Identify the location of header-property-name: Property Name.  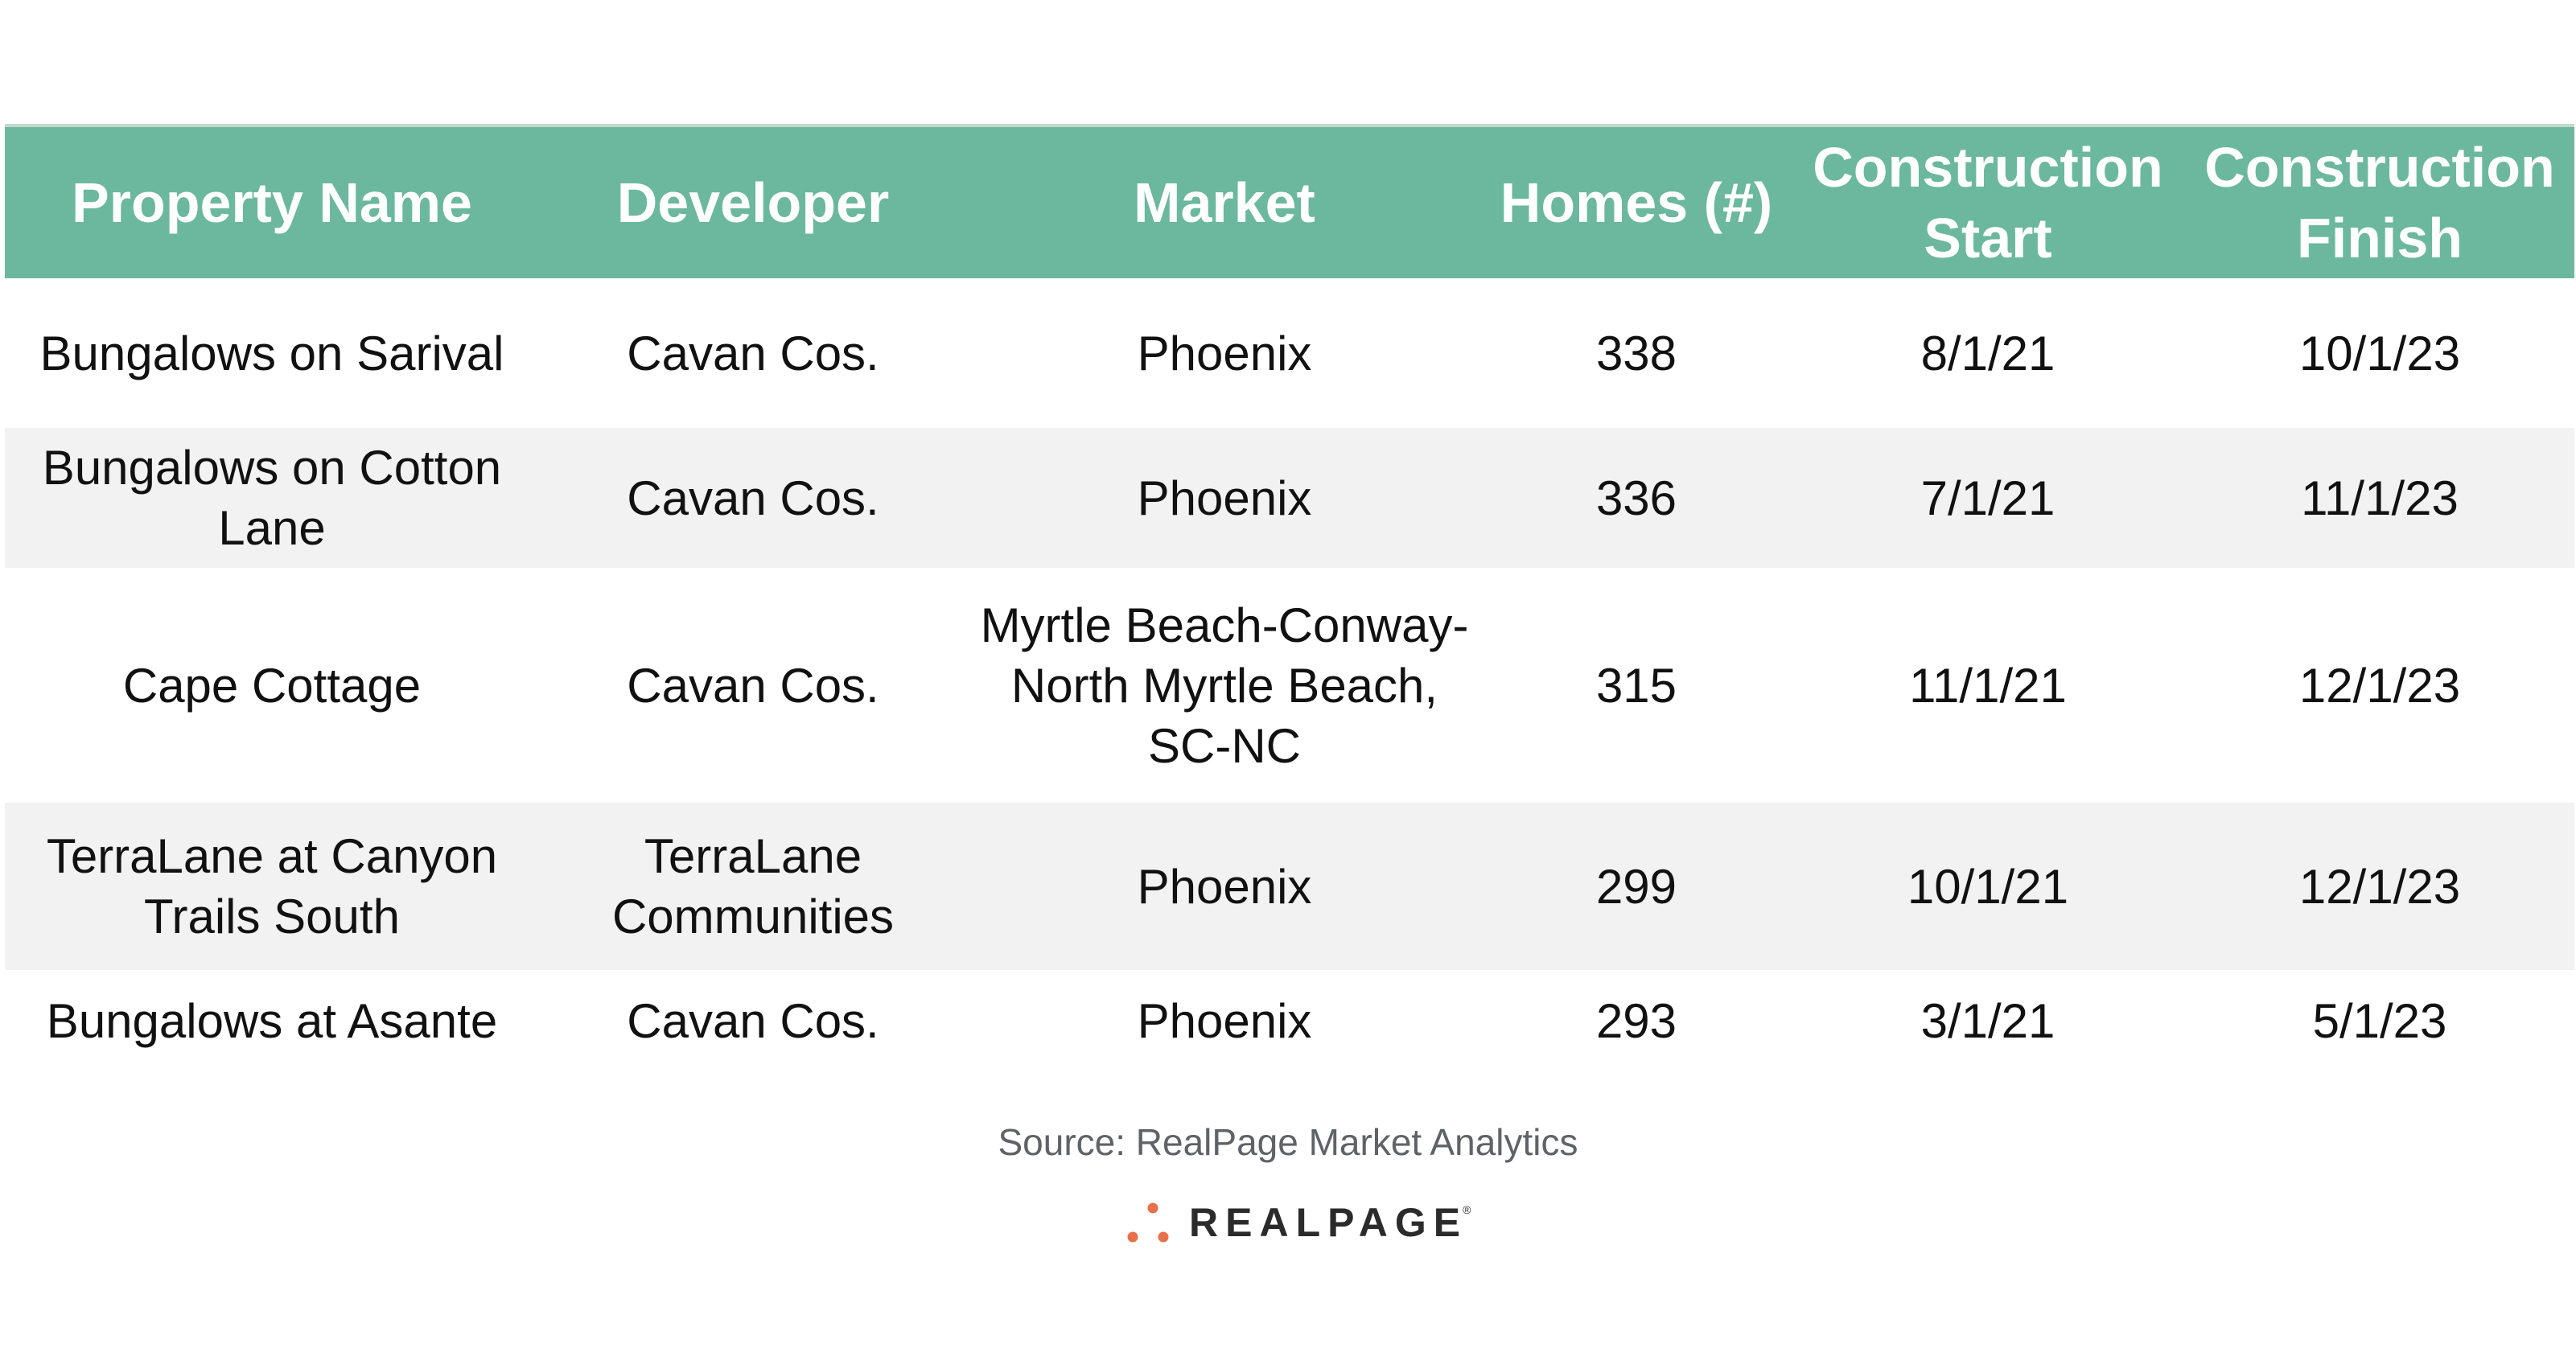
(272, 202).